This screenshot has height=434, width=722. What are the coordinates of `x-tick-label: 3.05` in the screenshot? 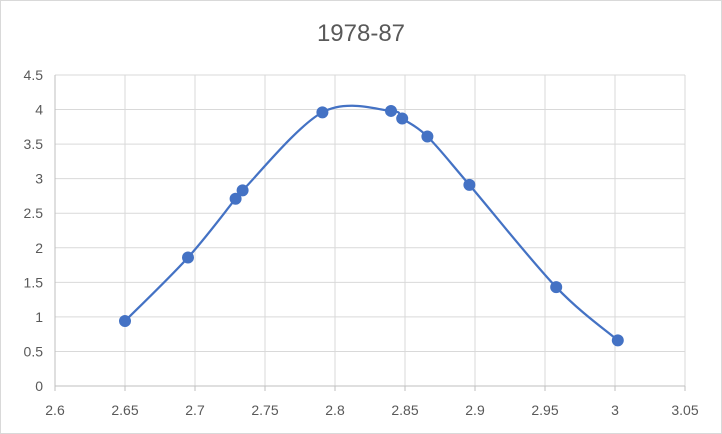 It's located at (684, 410).